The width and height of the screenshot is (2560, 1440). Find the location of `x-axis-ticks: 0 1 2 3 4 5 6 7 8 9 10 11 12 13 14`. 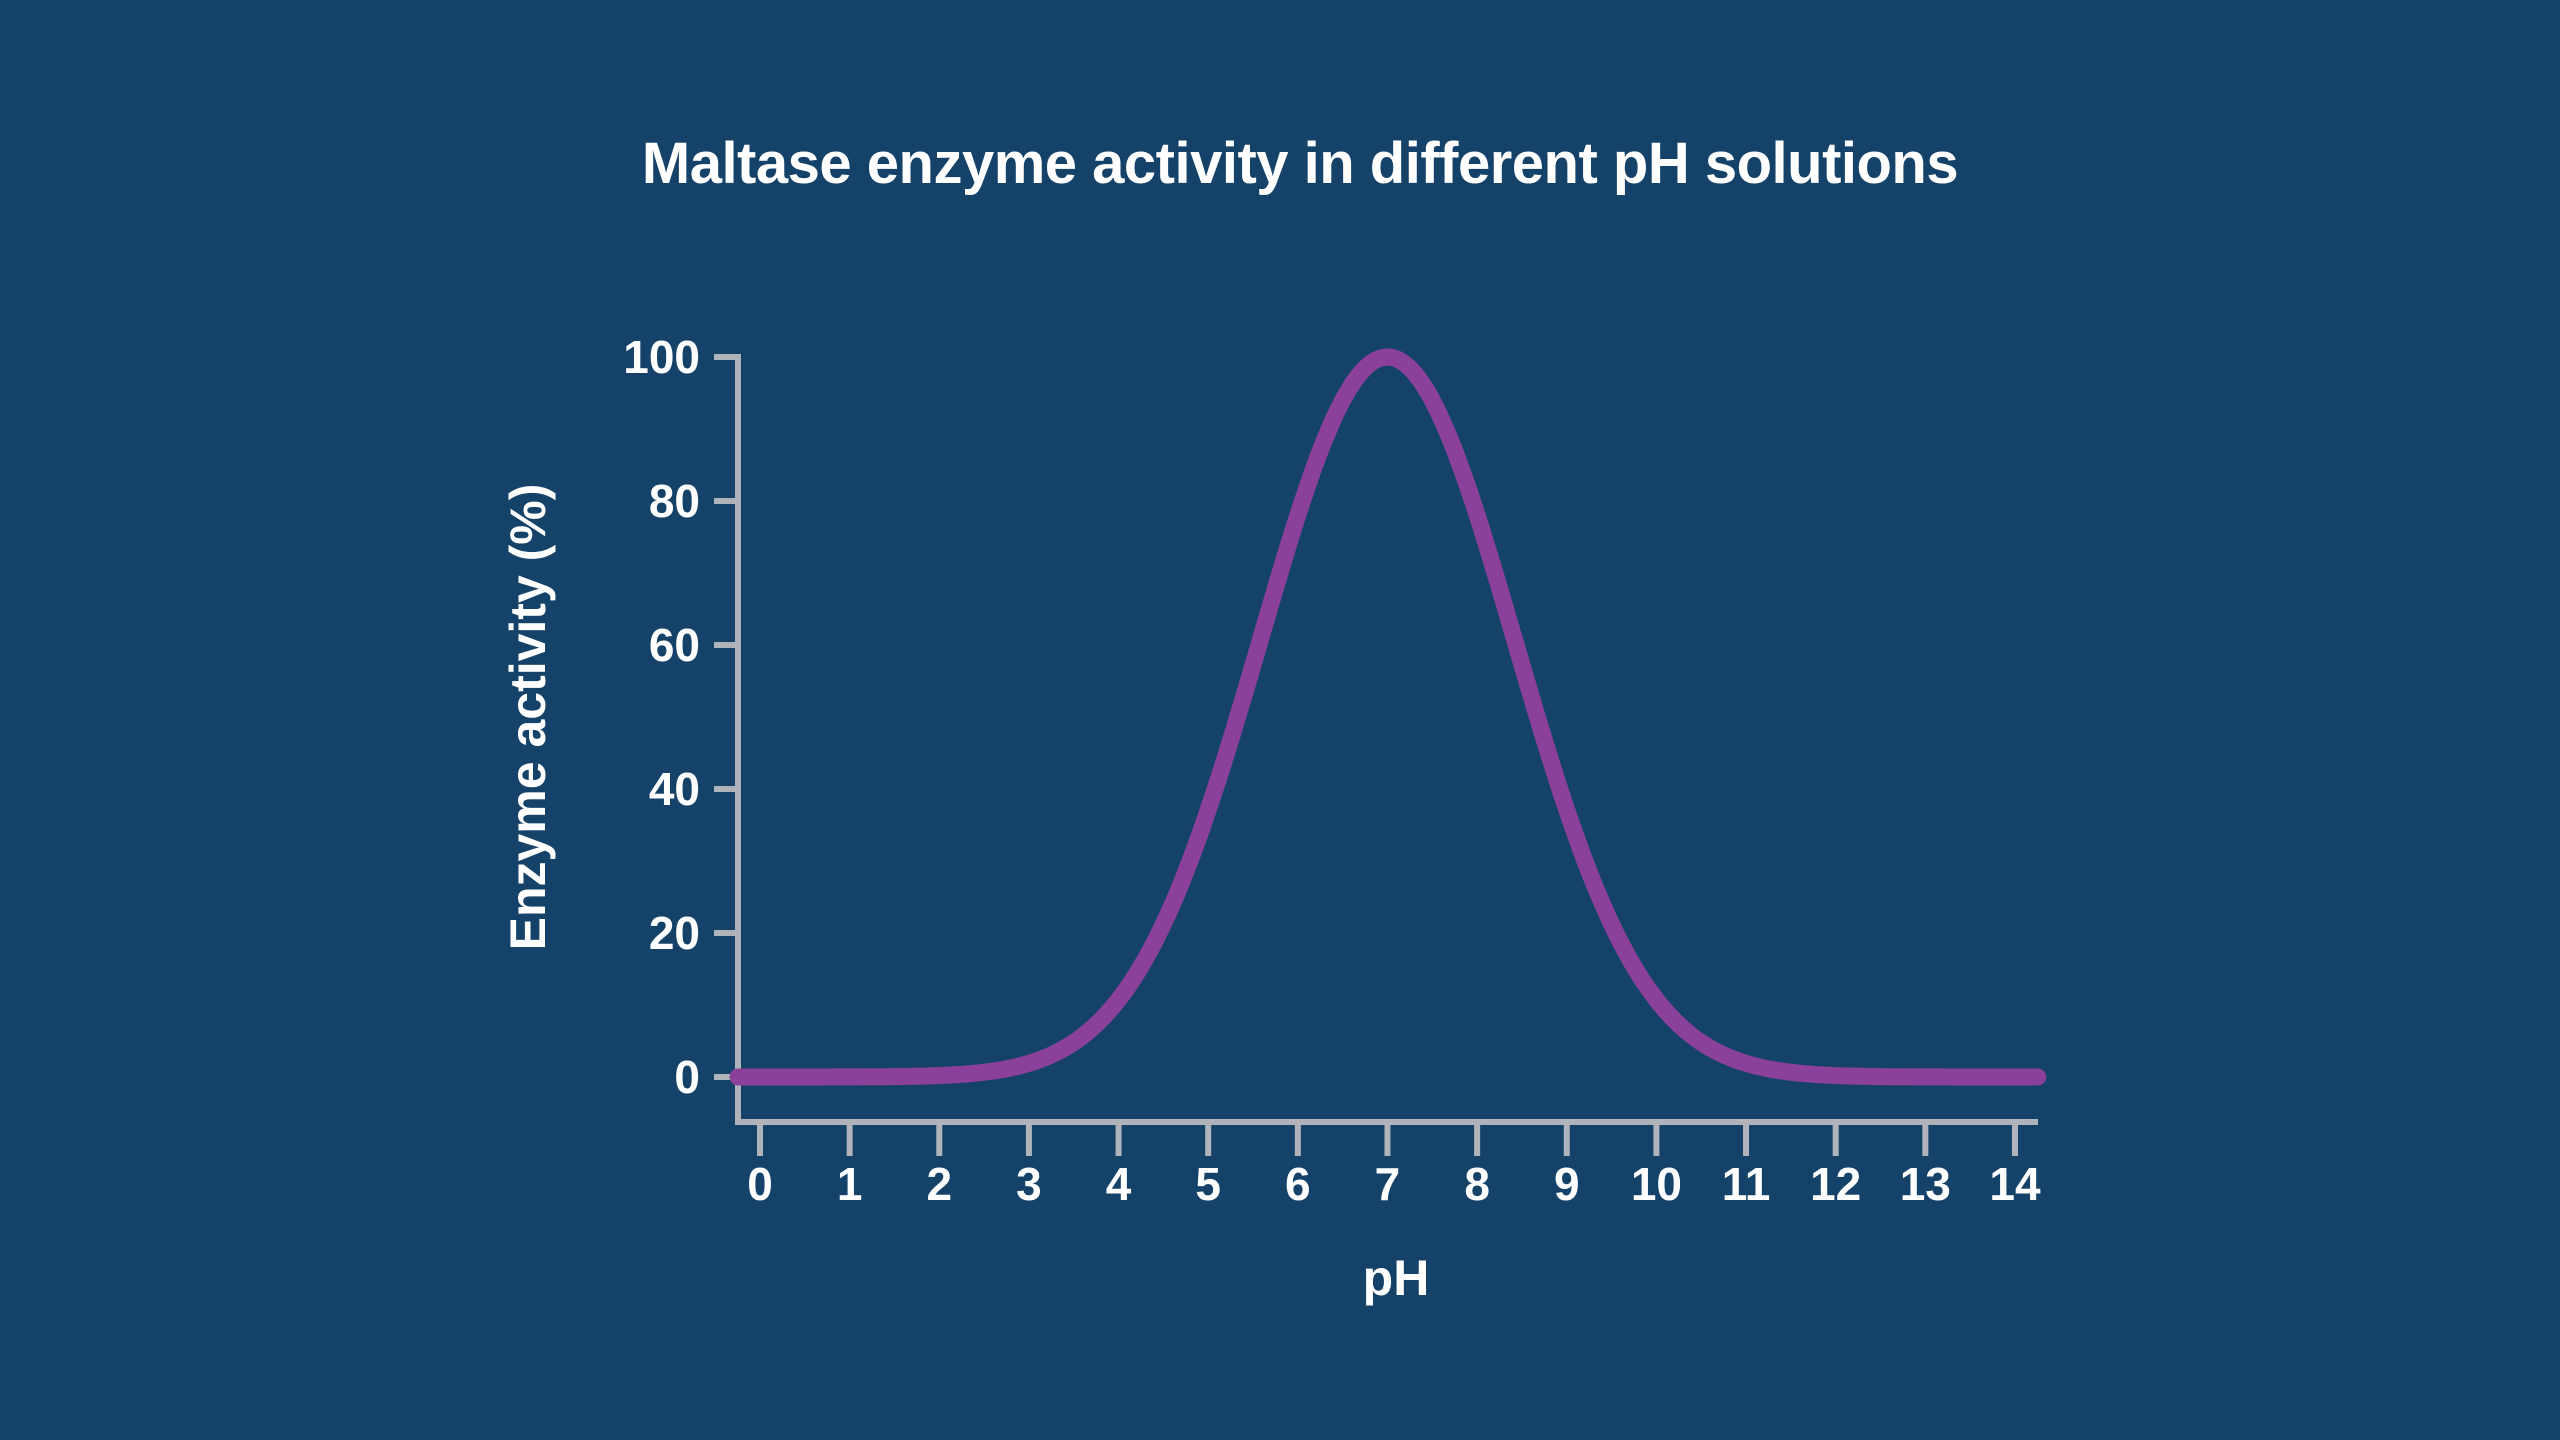

x-axis-ticks: 0 1 2 3 4 5 6 7 8 9 10 11 12 13 14 is located at coordinates (1394, 1166).